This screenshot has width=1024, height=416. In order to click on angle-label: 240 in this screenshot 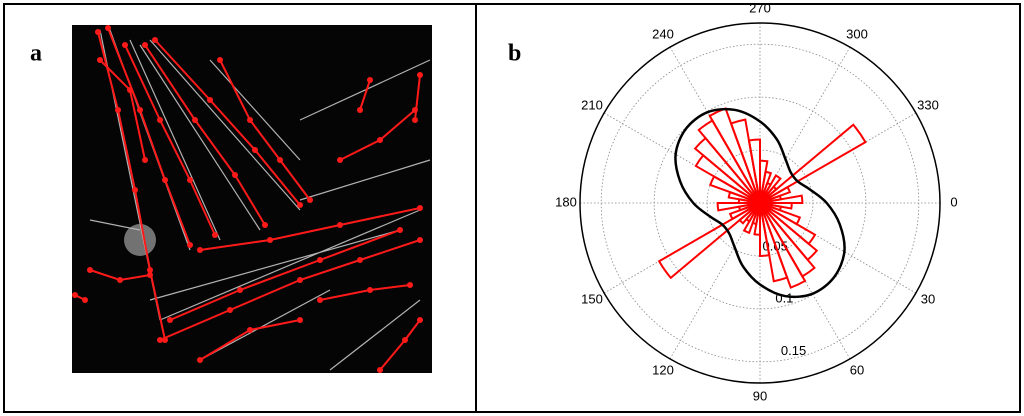, I will do `click(663, 33)`.